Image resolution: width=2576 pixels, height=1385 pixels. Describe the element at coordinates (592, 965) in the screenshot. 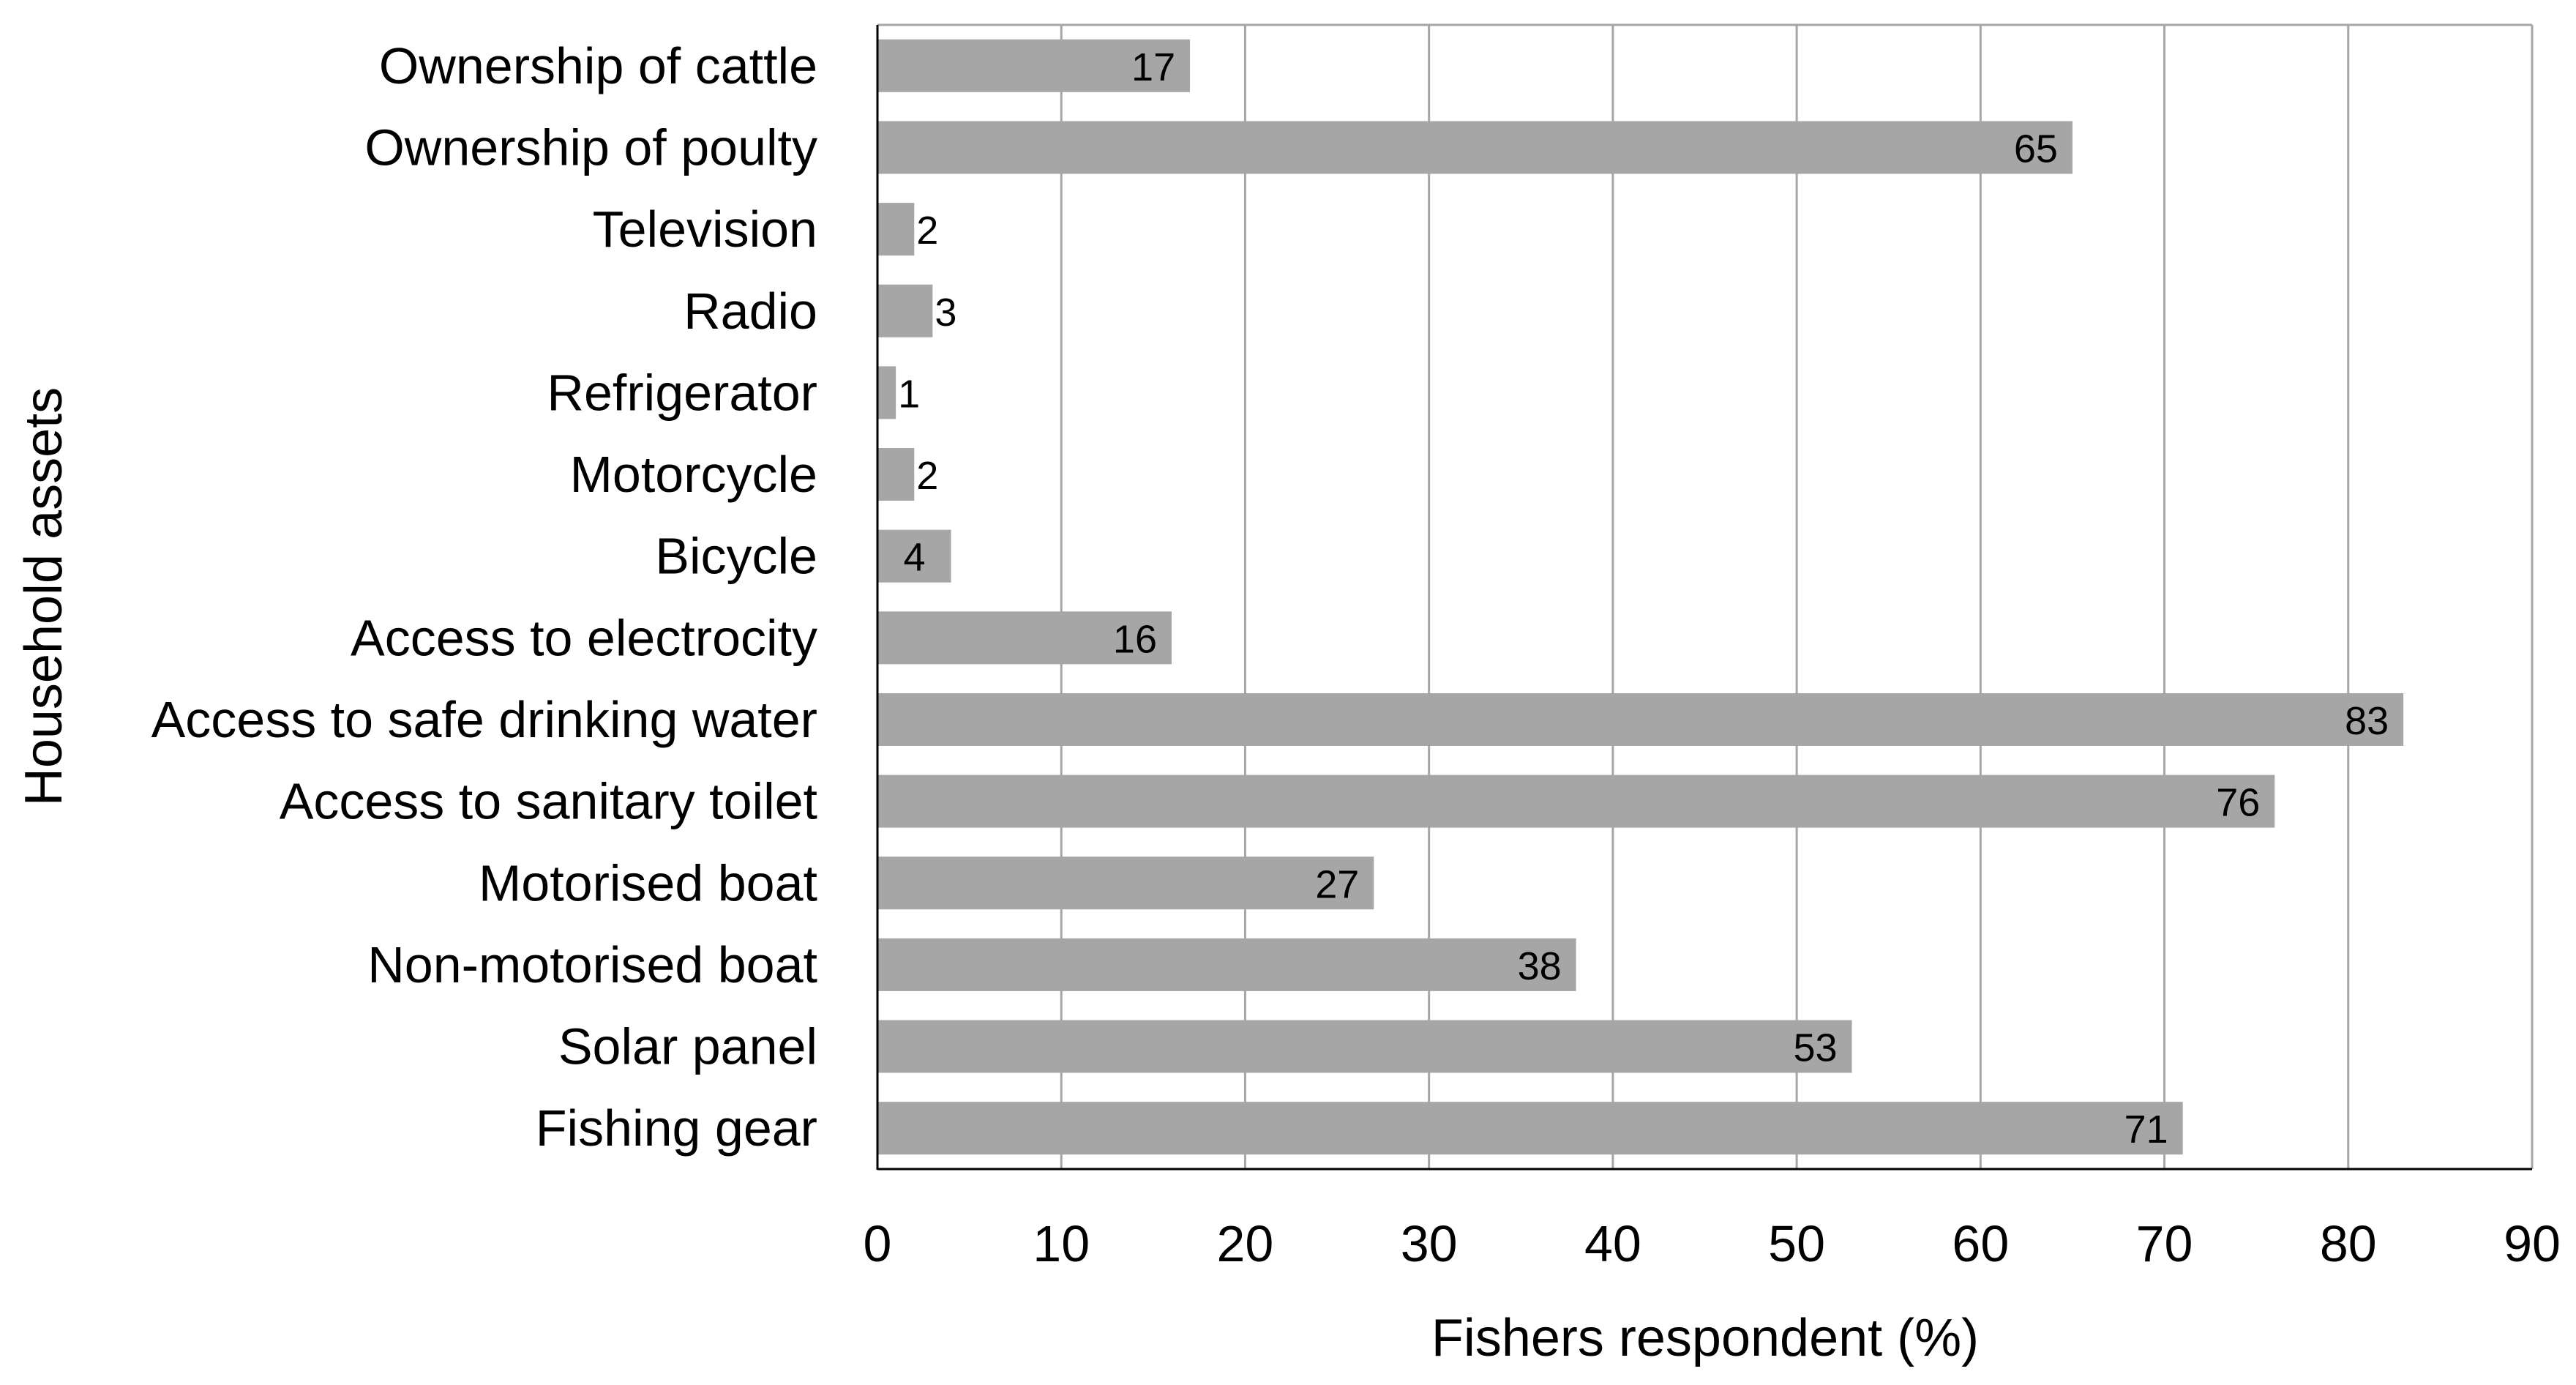

I see `category-label: Non-motorised boat` at that location.